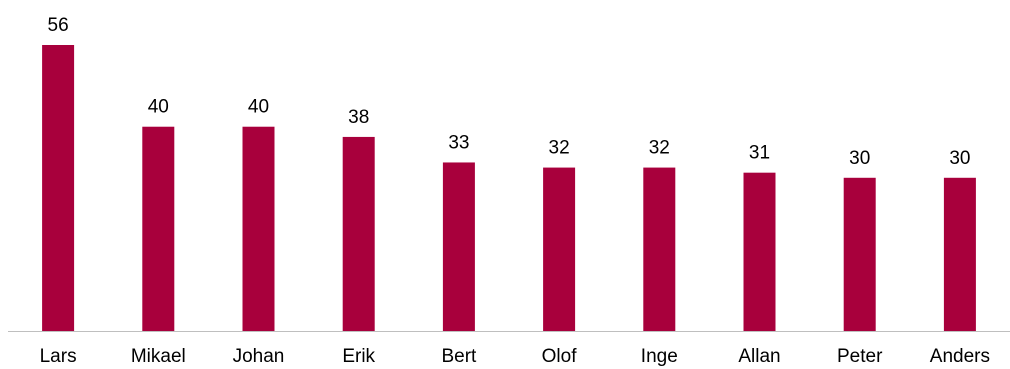 This screenshot has width=1010, height=369. I want to click on x-tick-label-inge: Inge, so click(659, 356).